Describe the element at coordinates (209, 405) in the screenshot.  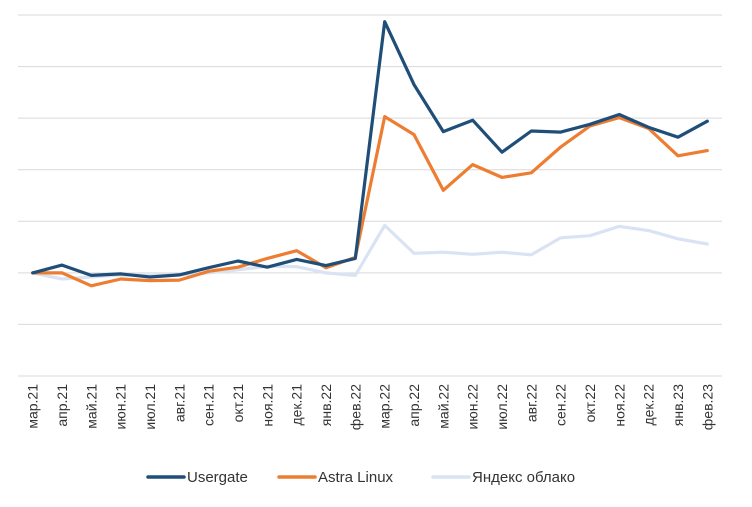
I see `x-tick-label: сен.21` at that location.